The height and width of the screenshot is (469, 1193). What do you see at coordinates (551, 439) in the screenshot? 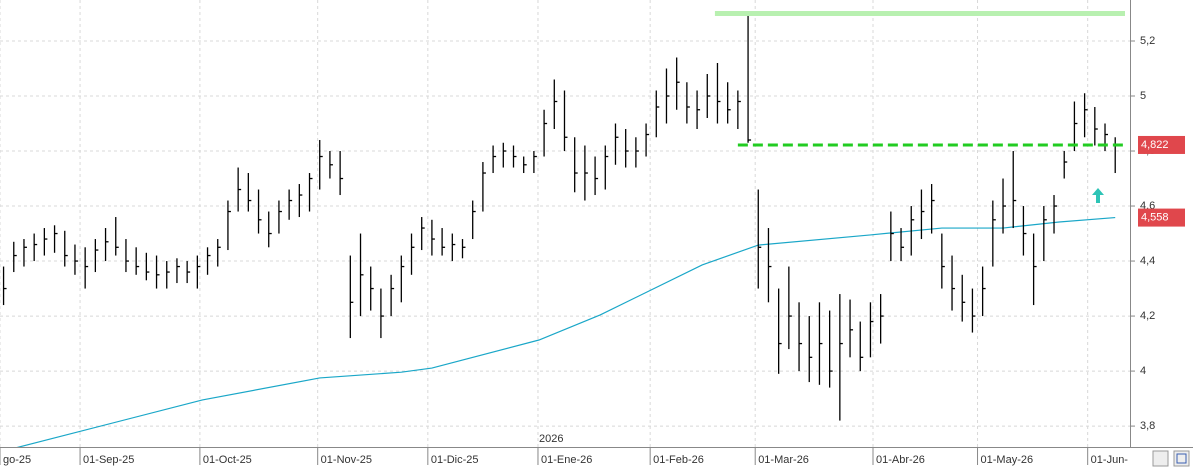
I see `year-label: 2026` at bounding box center [551, 439].